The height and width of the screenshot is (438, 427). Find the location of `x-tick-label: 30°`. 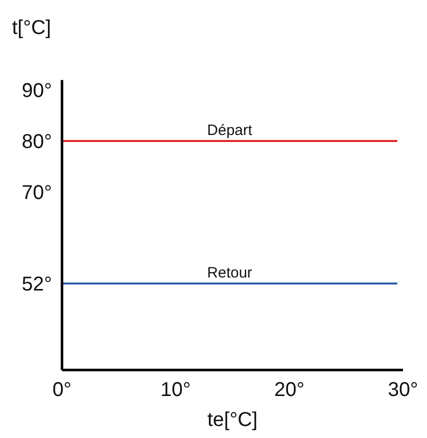

x-tick-label: 30° is located at coordinates (403, 390).